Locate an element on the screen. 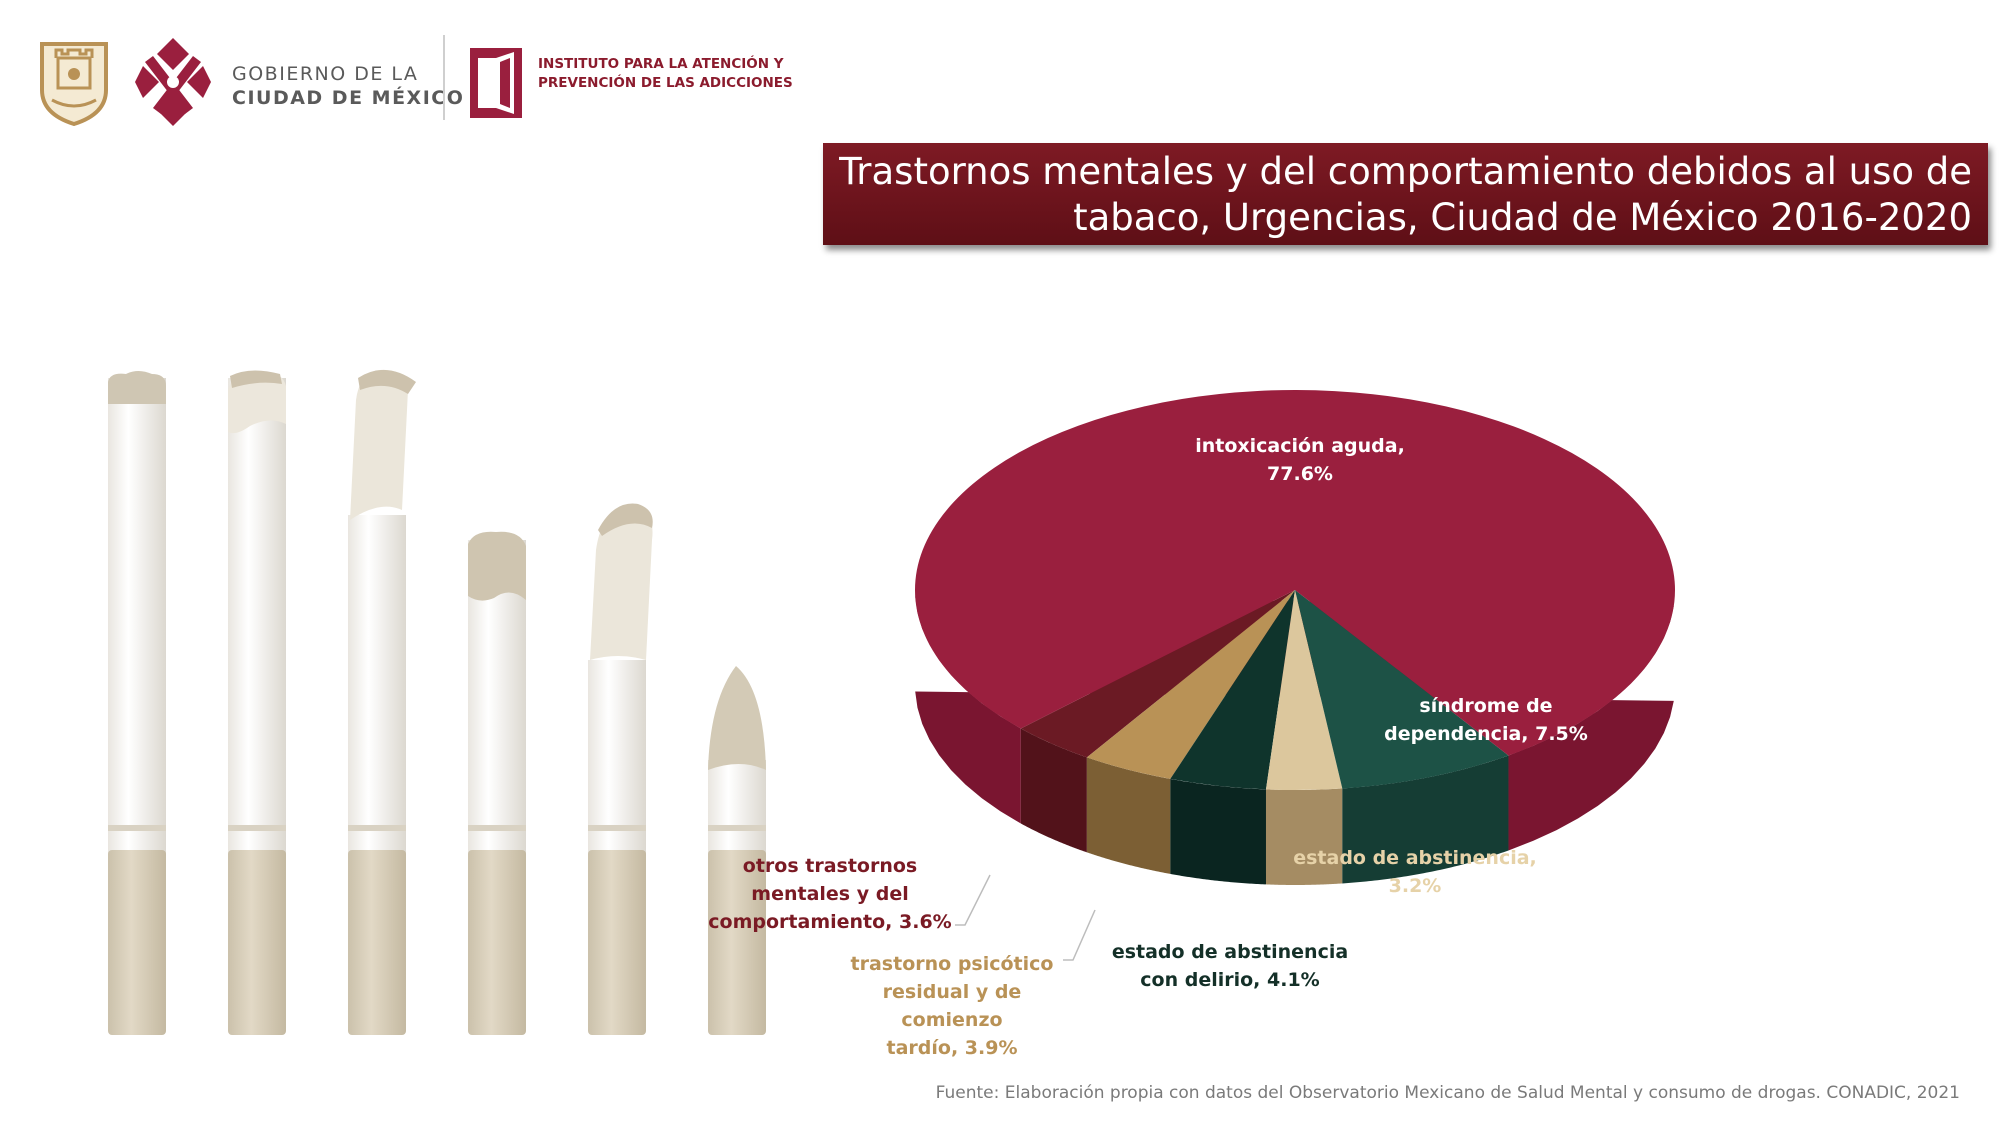 The height and width of the screenshot is (1125, 2000). leader-line-psicotico is located at coordinates (1079, 935).